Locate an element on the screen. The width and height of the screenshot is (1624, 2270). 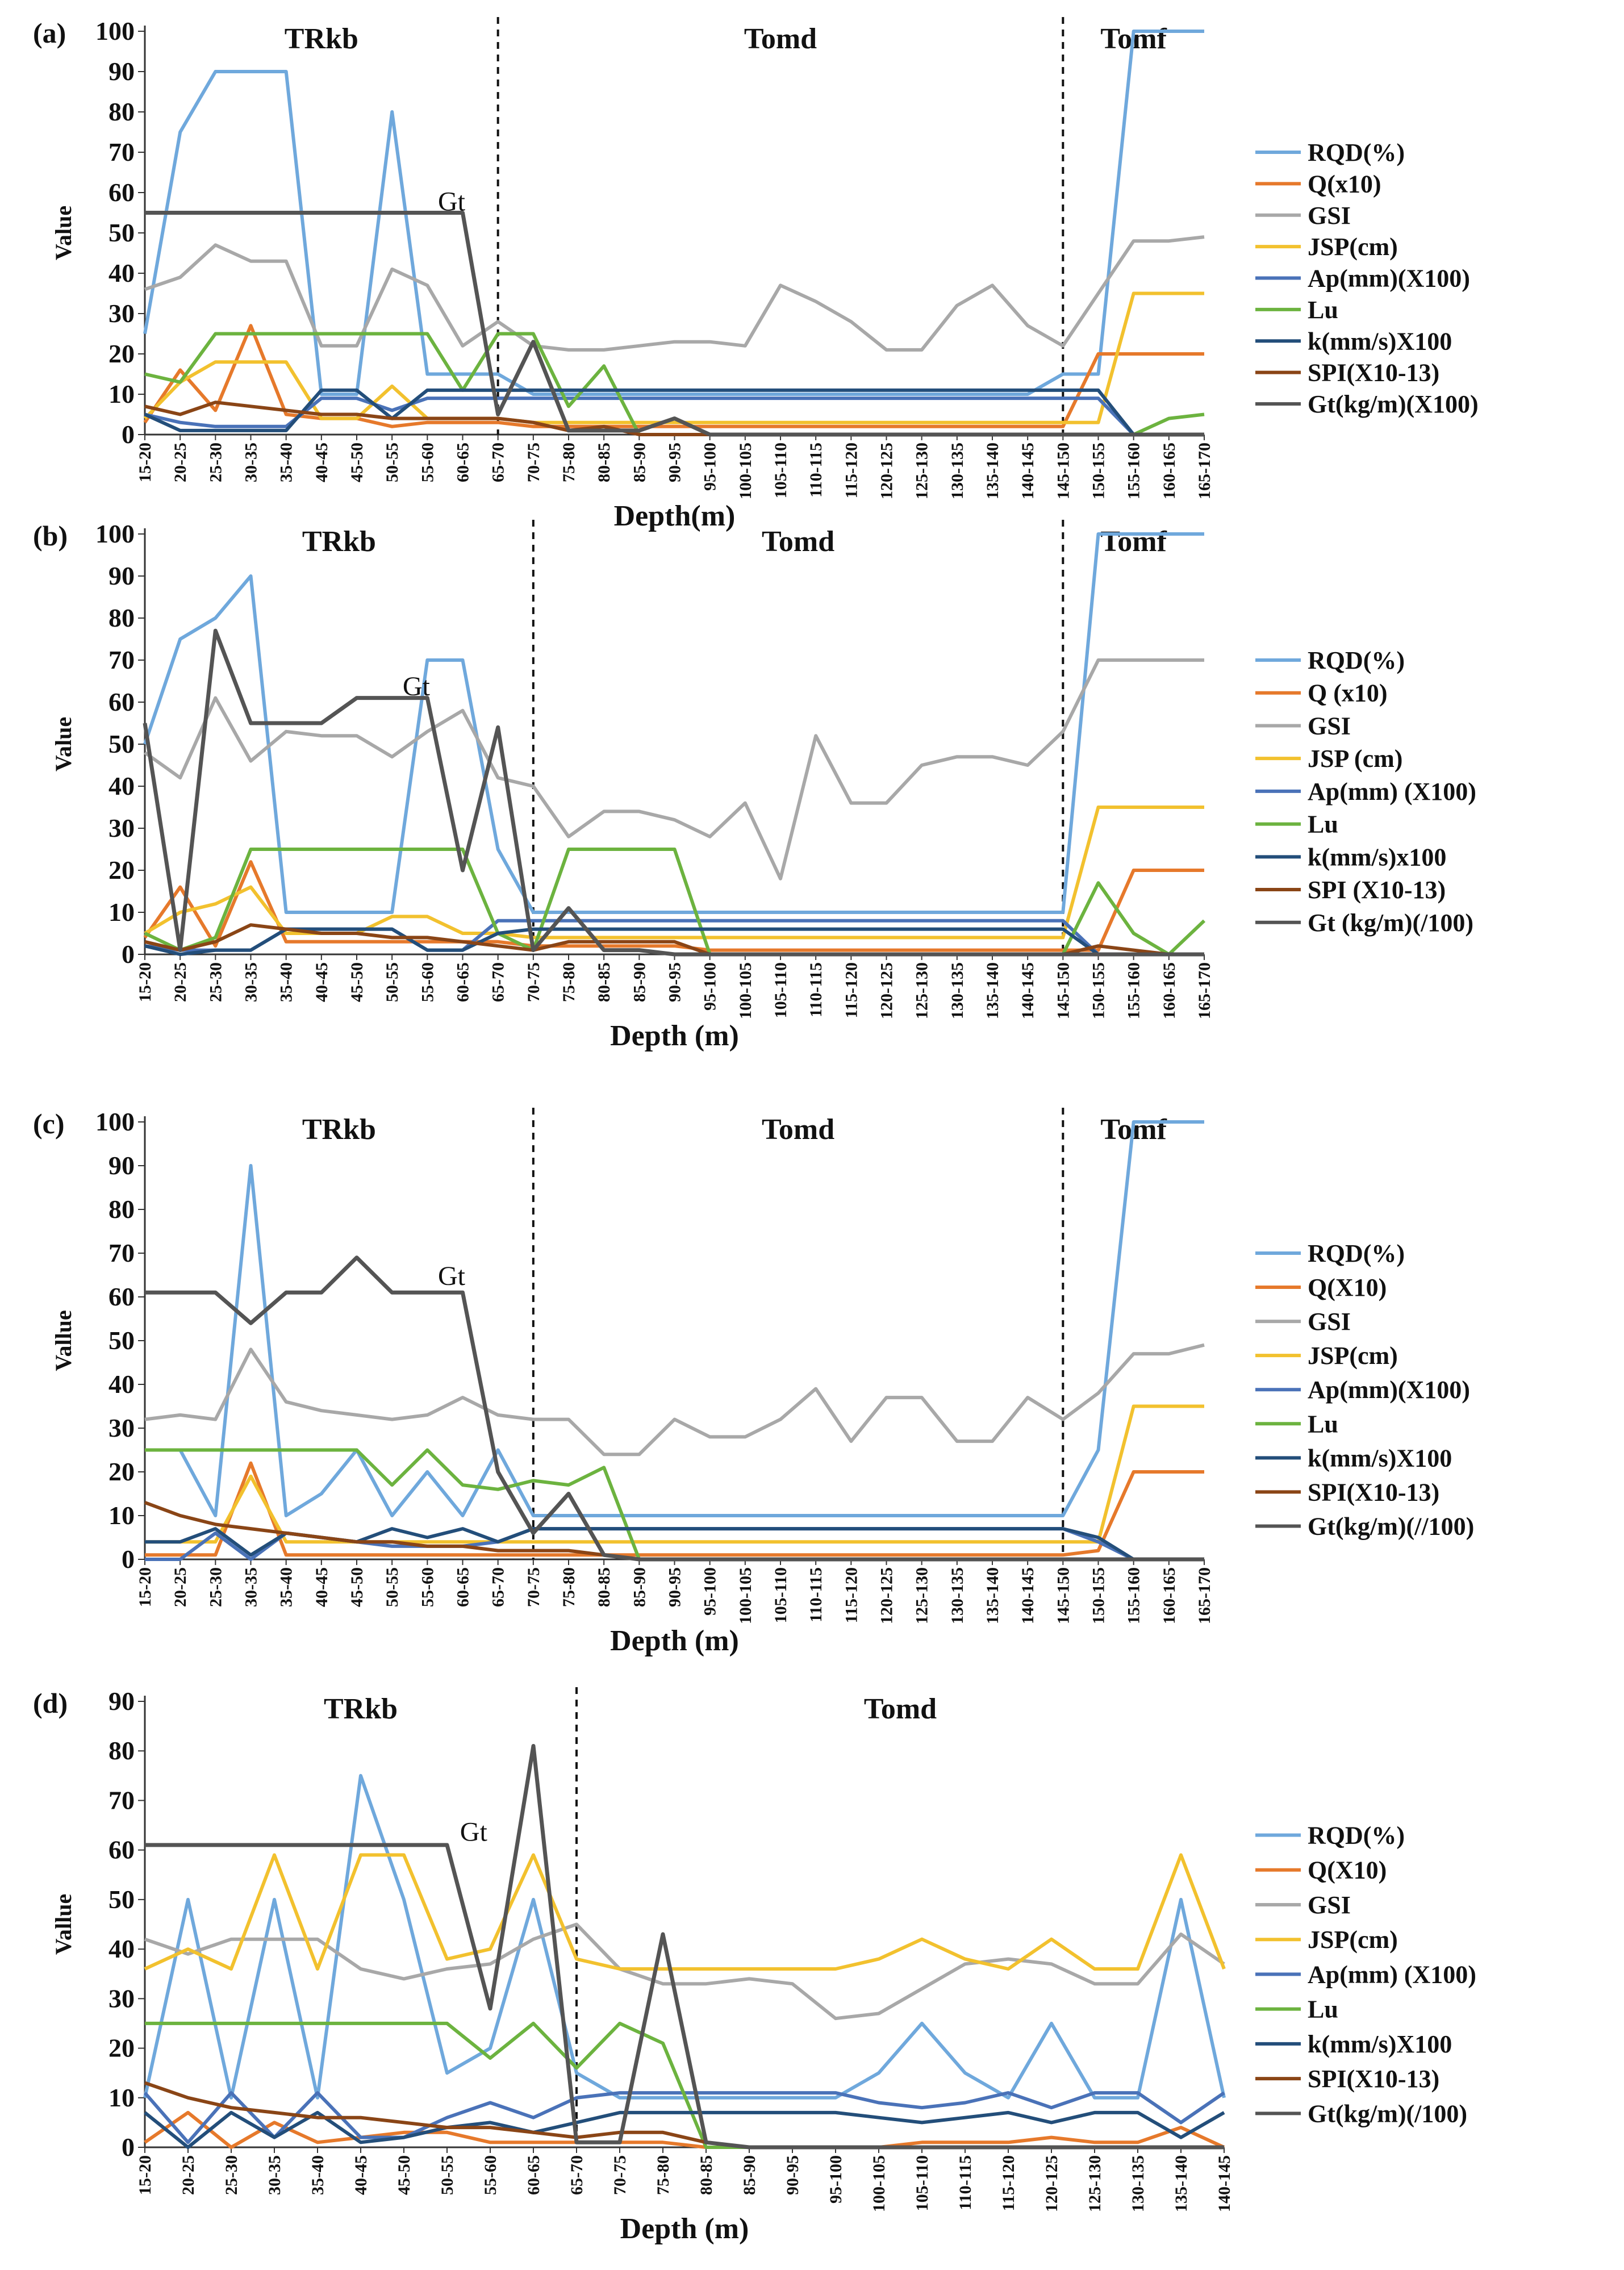
series-line-rqd is located at coordinates (674, 1318).